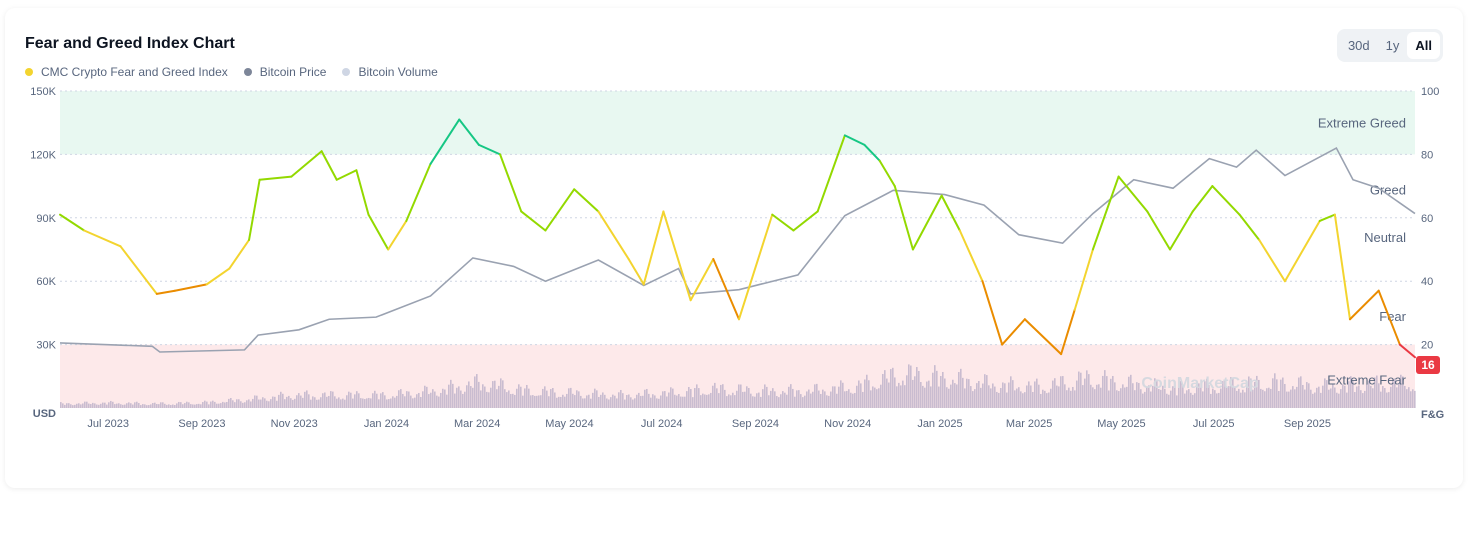 Image resolution: width=1469 pixels, height=544 pixels. I want to click on legend-label: Bitcoin Volume, so click(398, 72).